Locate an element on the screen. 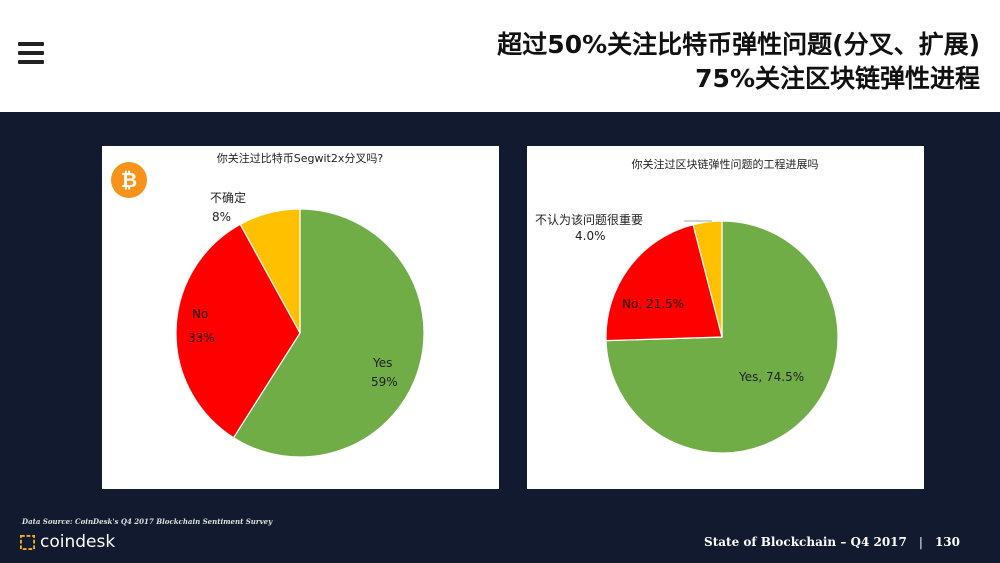 The height and width of the screenshot is (563, 1000). slice-label-no: No is located at coordinates (200, 314).